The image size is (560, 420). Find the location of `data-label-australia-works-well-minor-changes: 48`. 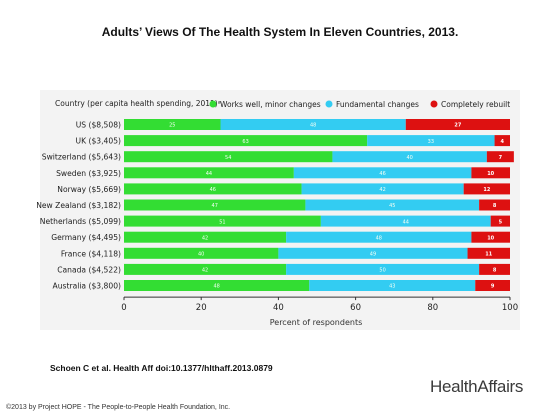

data-label-australia-works-well-minor-changes: 48 is located at coordinates (216, 287).